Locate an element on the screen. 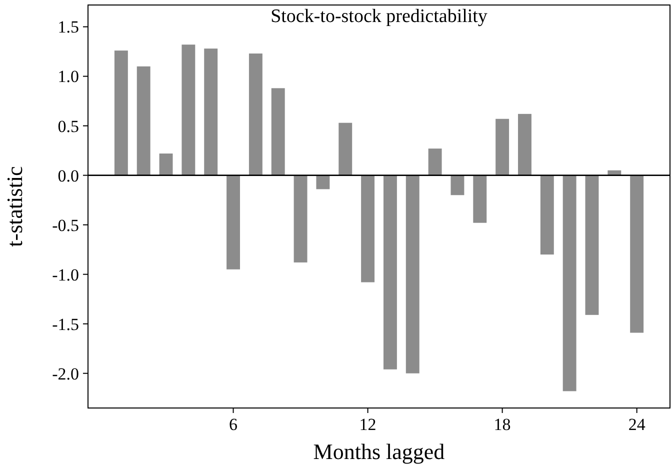  y-tick-label: 1.5 is located at coordinates (68, 27).